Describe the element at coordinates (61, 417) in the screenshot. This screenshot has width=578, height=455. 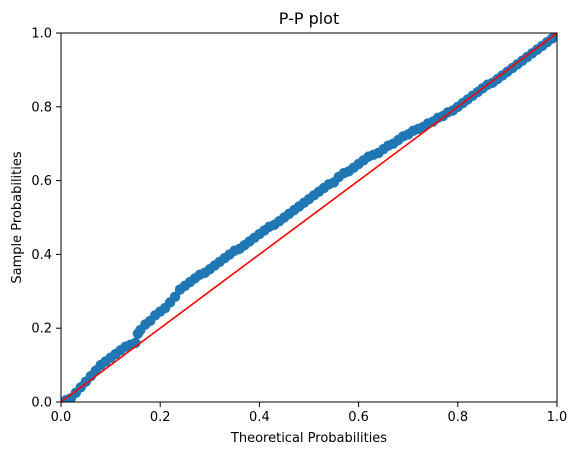
I see `x-tick-label: 0.0` at that location.